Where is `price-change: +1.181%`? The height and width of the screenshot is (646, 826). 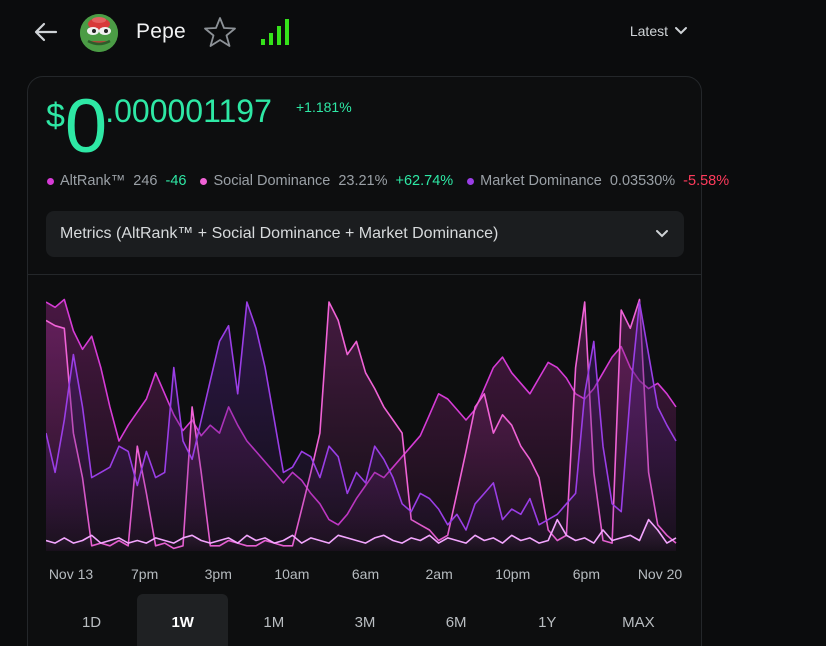
price-change: +1.181% is located at coordinates (324, 107).